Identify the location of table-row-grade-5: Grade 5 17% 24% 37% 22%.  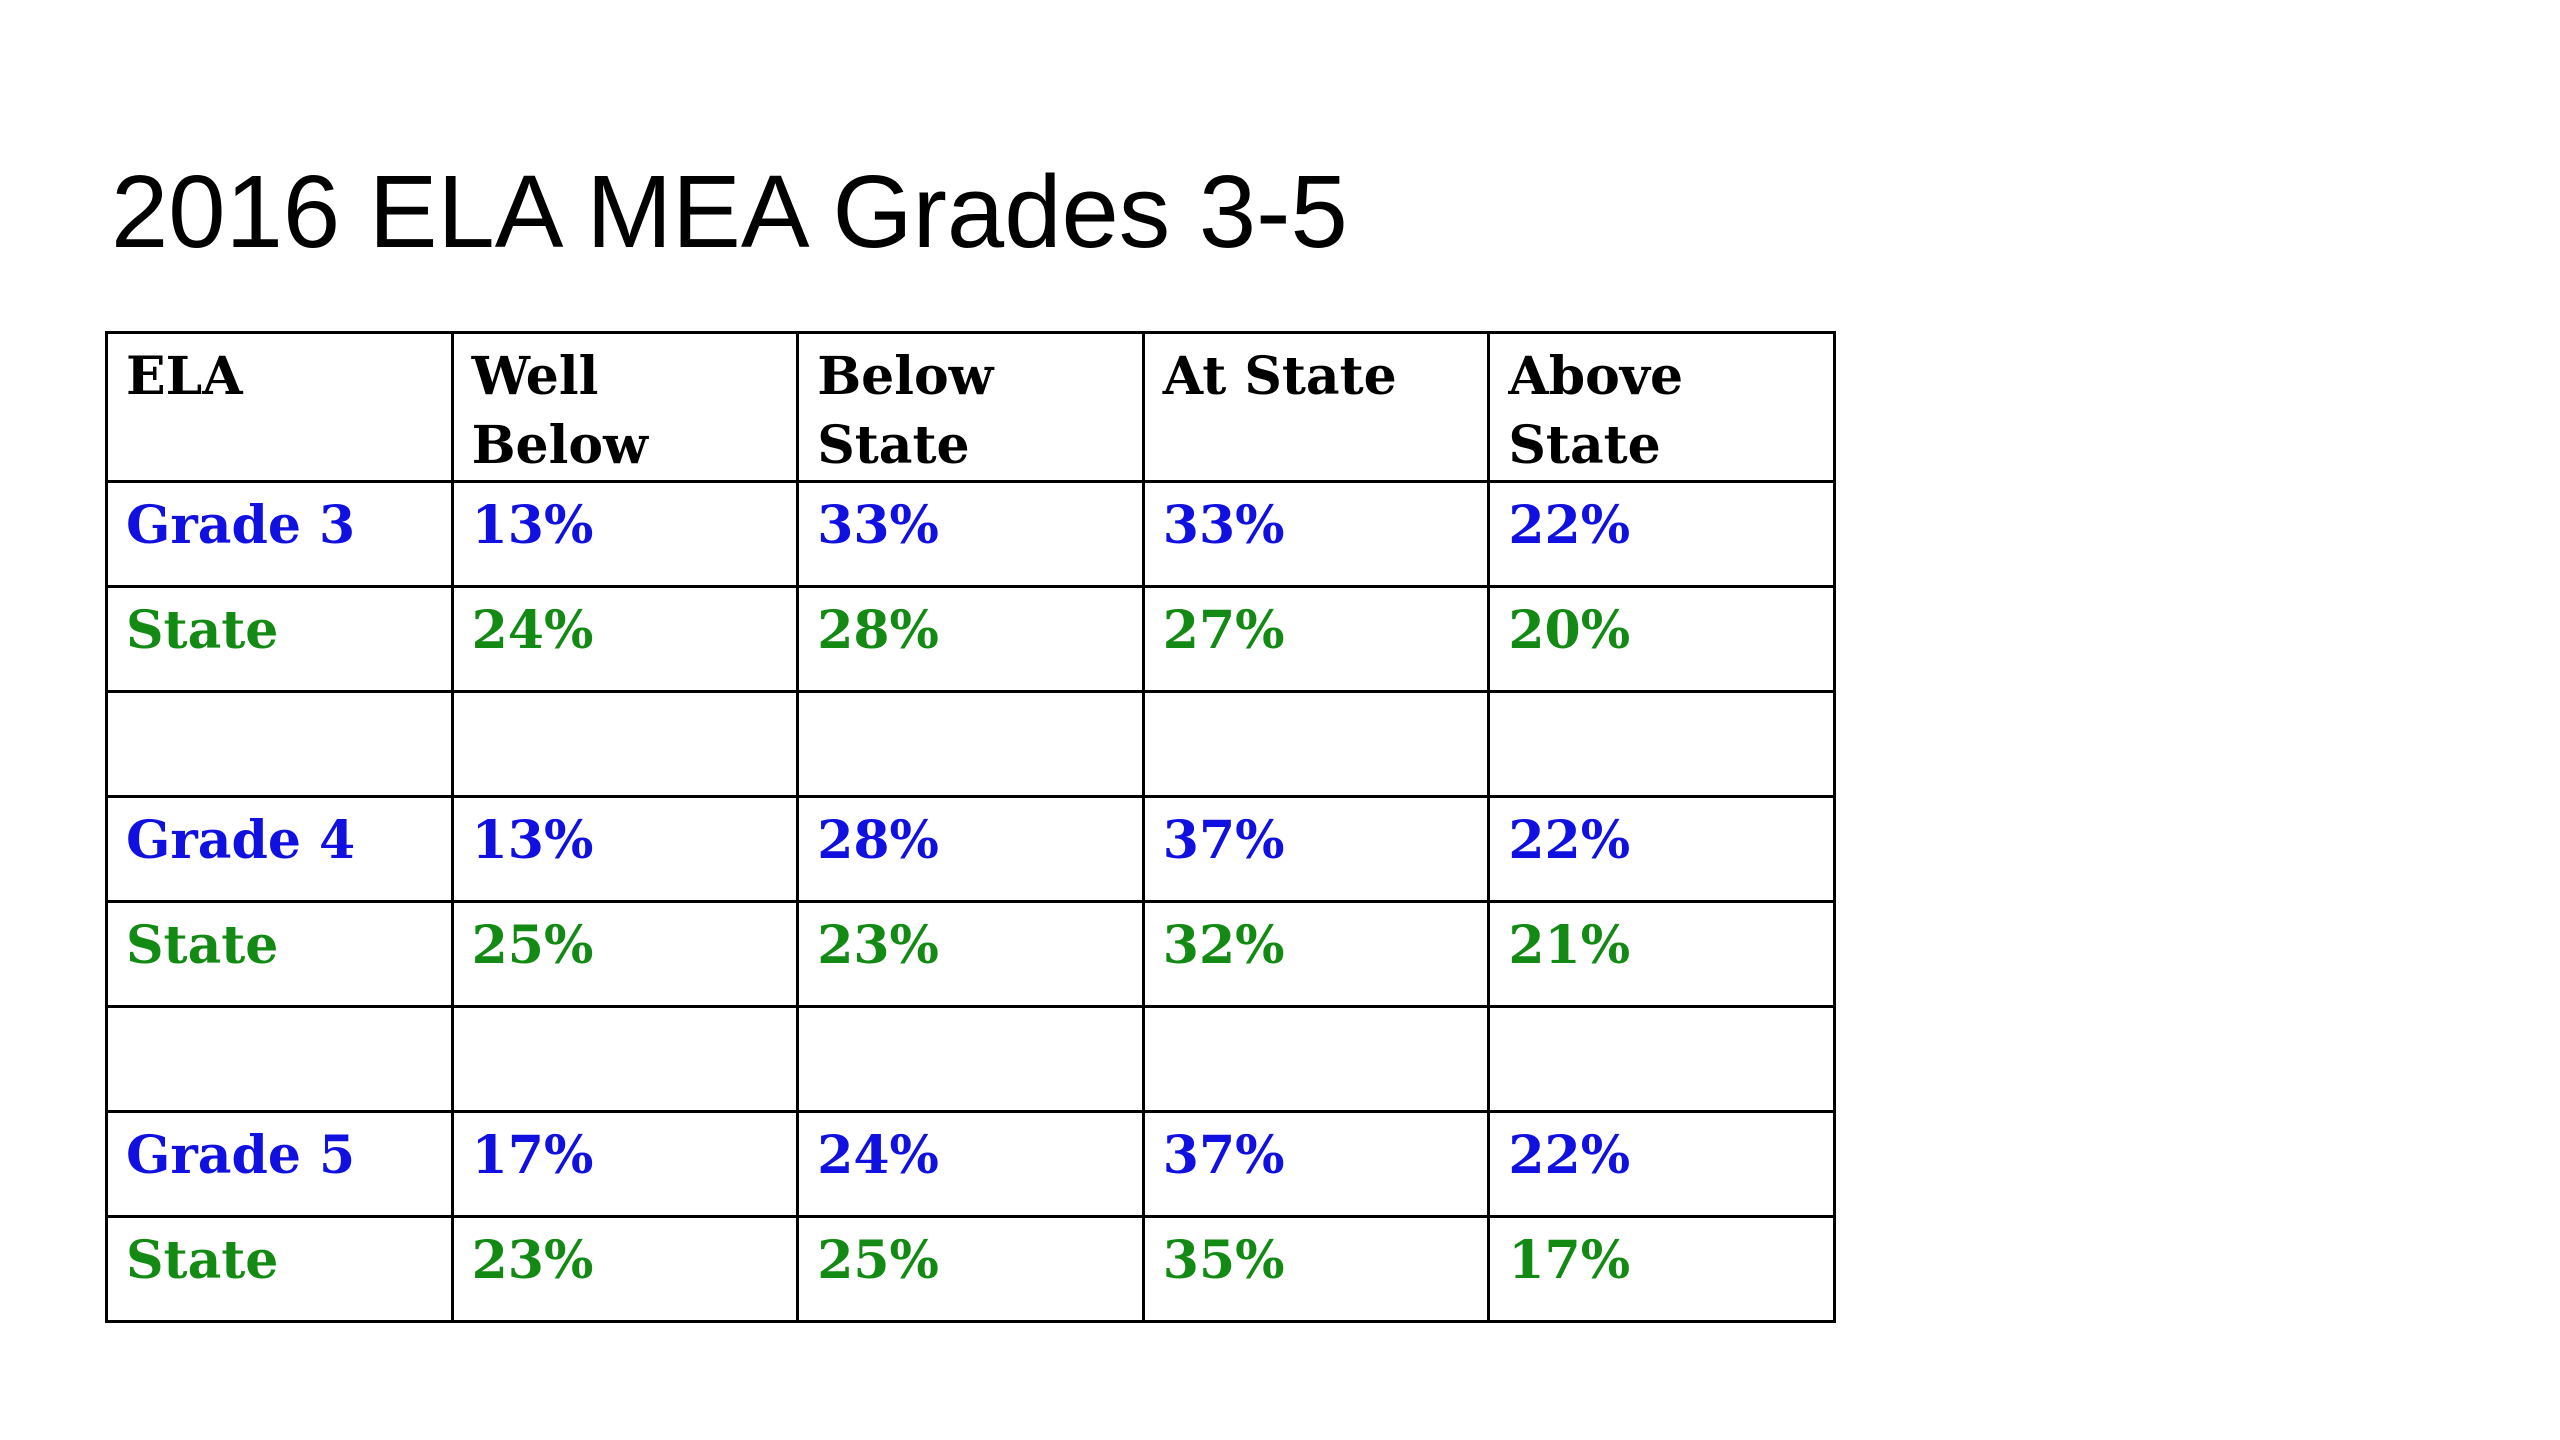
(970, 1164).